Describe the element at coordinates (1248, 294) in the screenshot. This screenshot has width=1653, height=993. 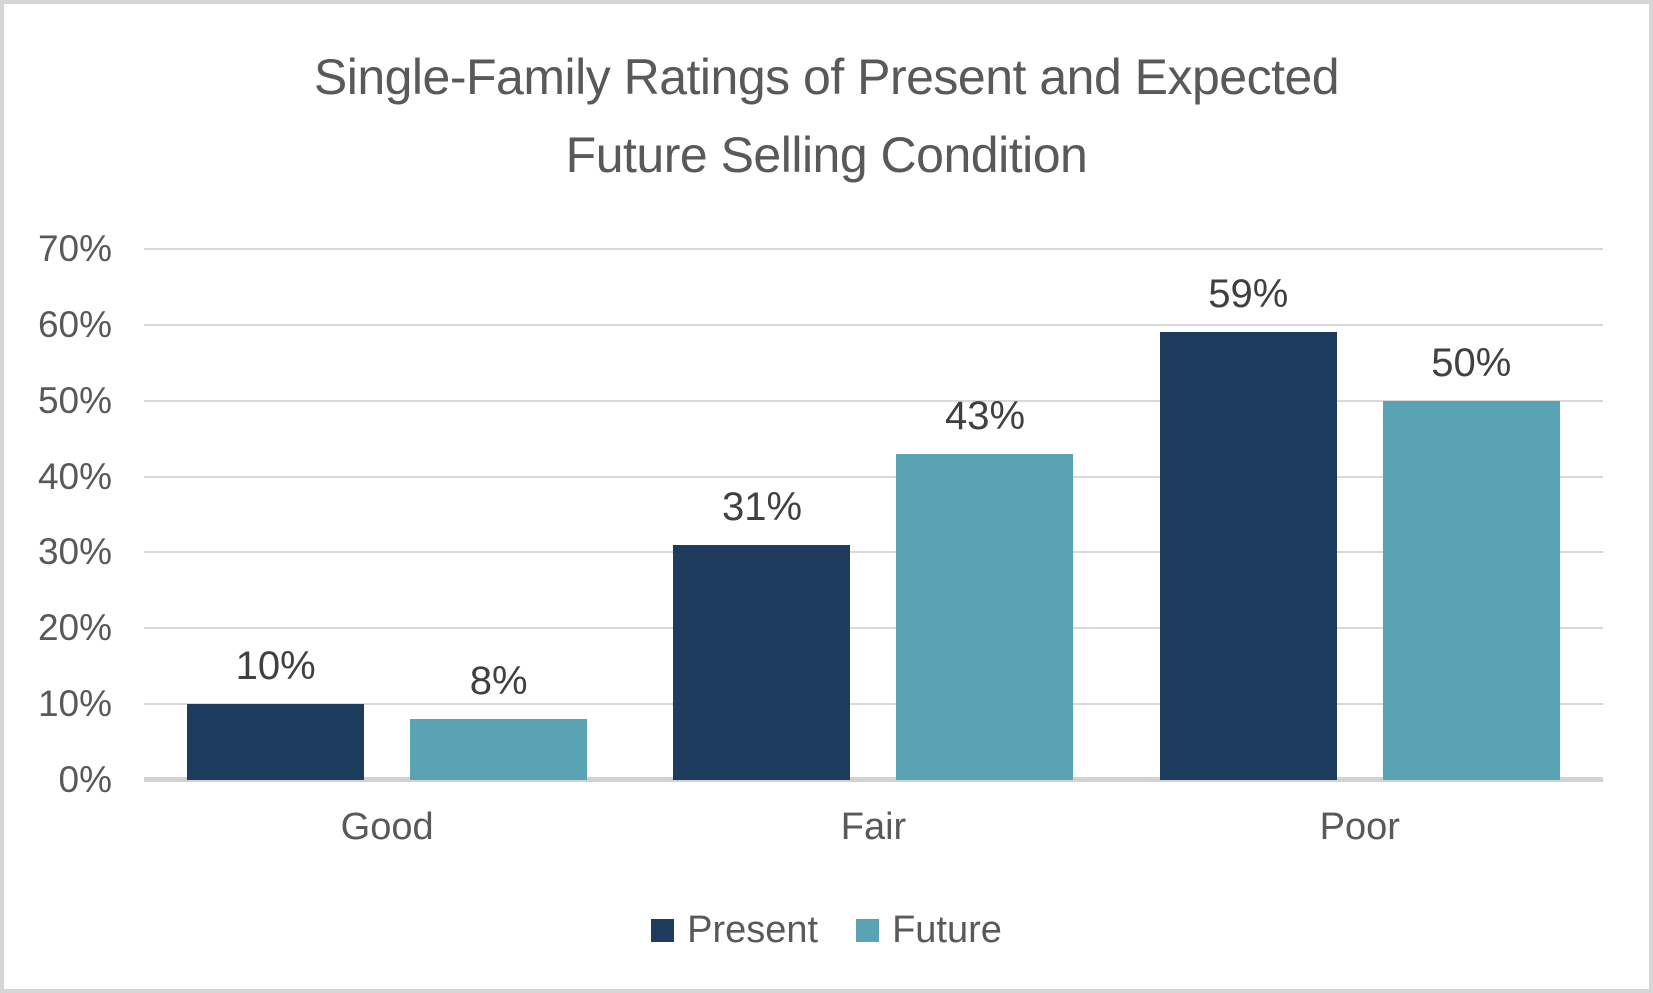
I see `bar-value-label: 59%` at that location.